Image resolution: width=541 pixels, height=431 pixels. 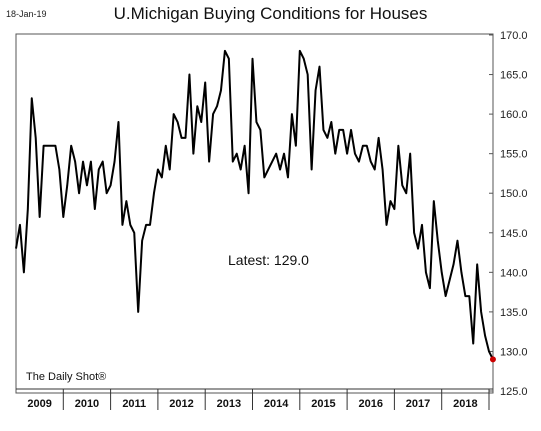 What do you see at coordinates (268, 260) in the screenshot?
I see `latest-annotation: Latest: 129.0` at bounding box center [268, 260].